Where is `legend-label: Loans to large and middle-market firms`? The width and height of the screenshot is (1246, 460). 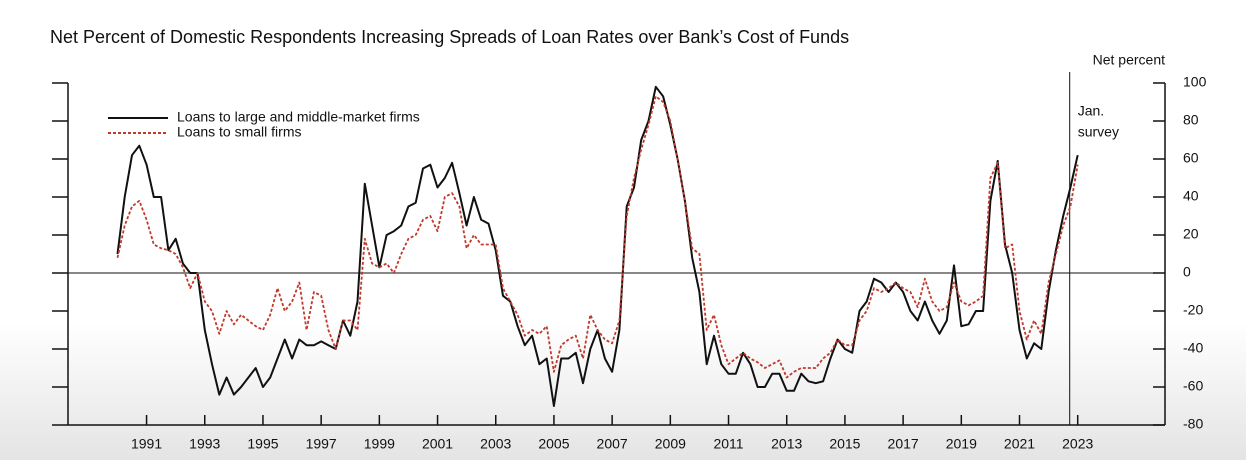 legend-label: Loans to large and middle-market firms is located at coordinates (298, 117).